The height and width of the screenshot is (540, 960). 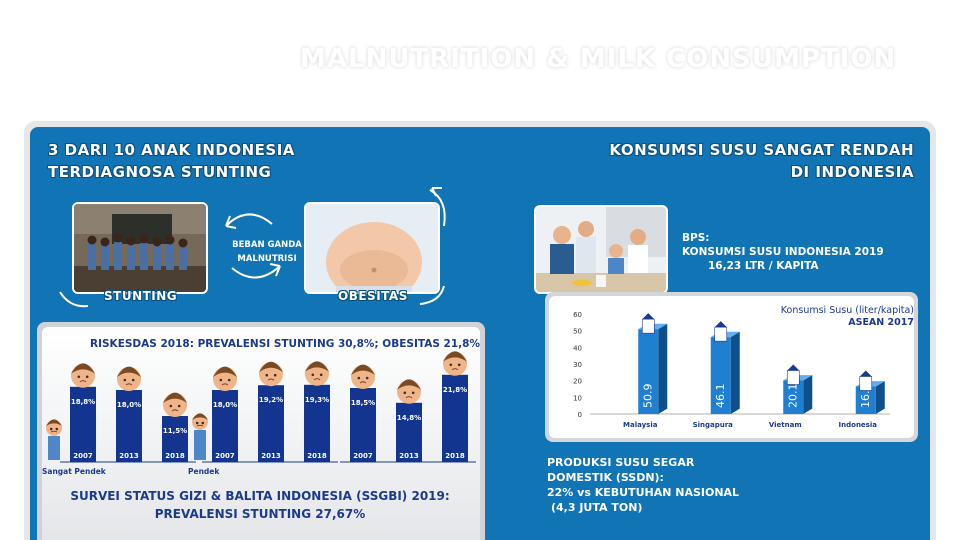 What do you see at coordinates (648, 316) in the screenshot?
I see `milk-carton-cap` at bounding box center [648, 316].